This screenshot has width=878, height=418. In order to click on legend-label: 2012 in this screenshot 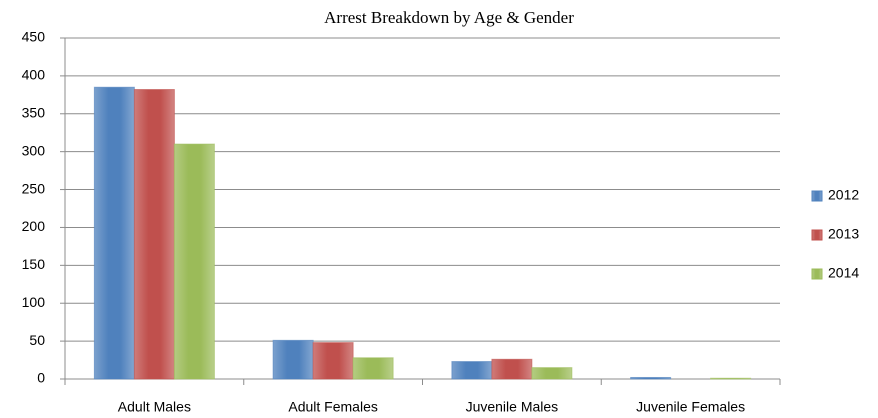, I will do `click(843, 195)`.